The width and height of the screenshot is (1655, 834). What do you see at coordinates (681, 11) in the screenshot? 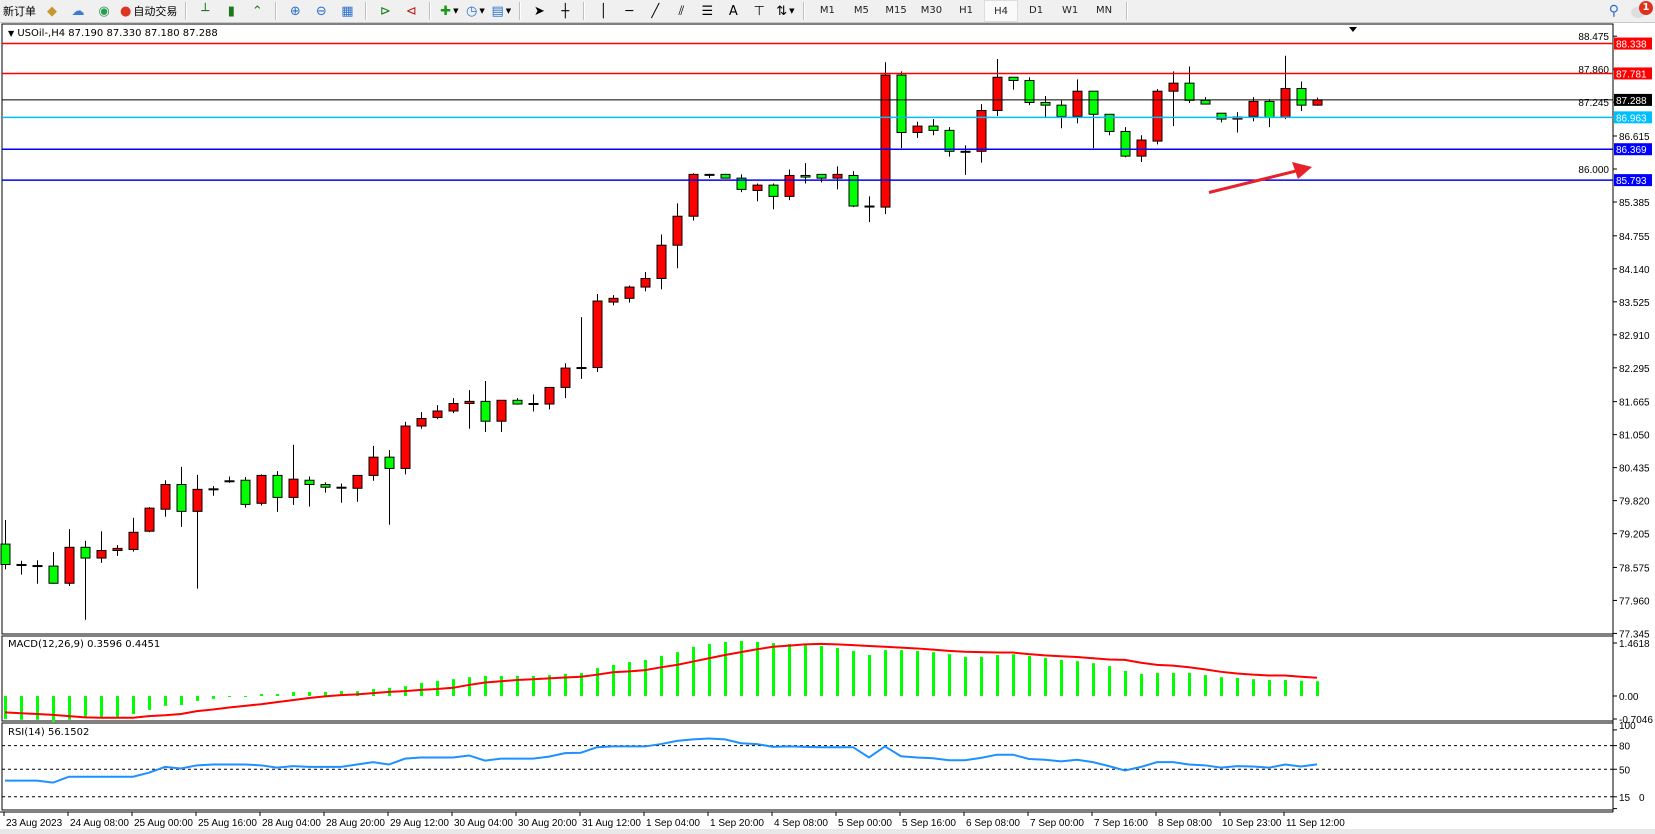
I see `equidistant-channel-icon: ⫽` at bounding box center [681, 11].